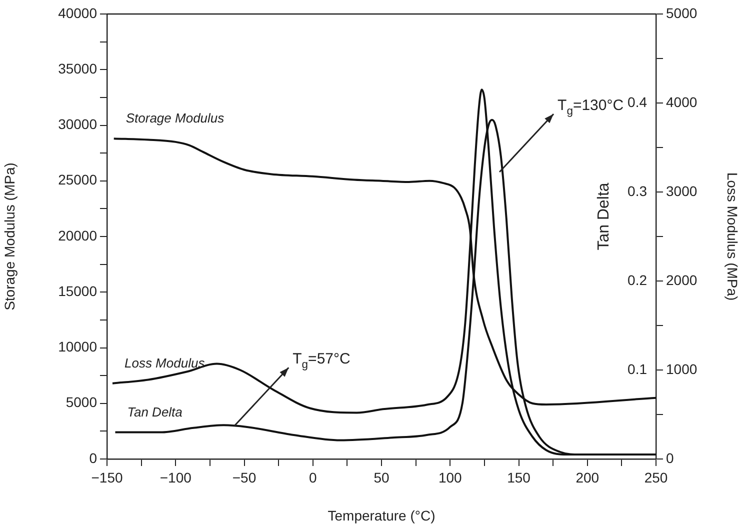 This screenshot has width=742, height=527. What do you see at coordinates (165, 362) in the screenshot?
I see `series-label: Loss Modulus` at bounding box center [165, 362].